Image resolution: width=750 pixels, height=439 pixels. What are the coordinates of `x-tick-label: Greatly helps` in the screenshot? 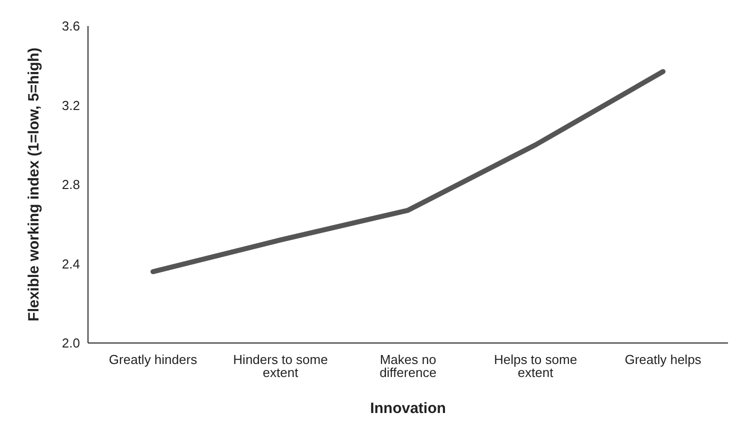 It's located at (663, 360).